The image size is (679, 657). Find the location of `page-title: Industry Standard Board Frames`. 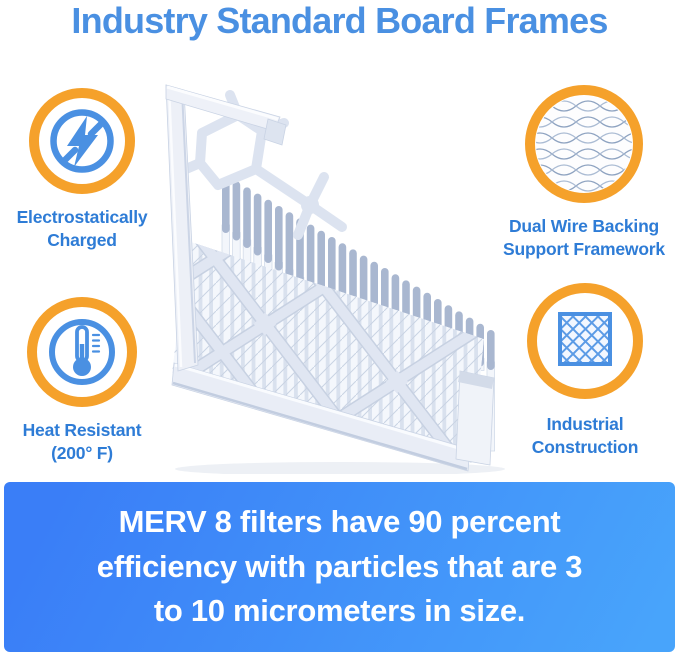

page-title: Industry Standard Board Frames is located at coordinates (339, 20).